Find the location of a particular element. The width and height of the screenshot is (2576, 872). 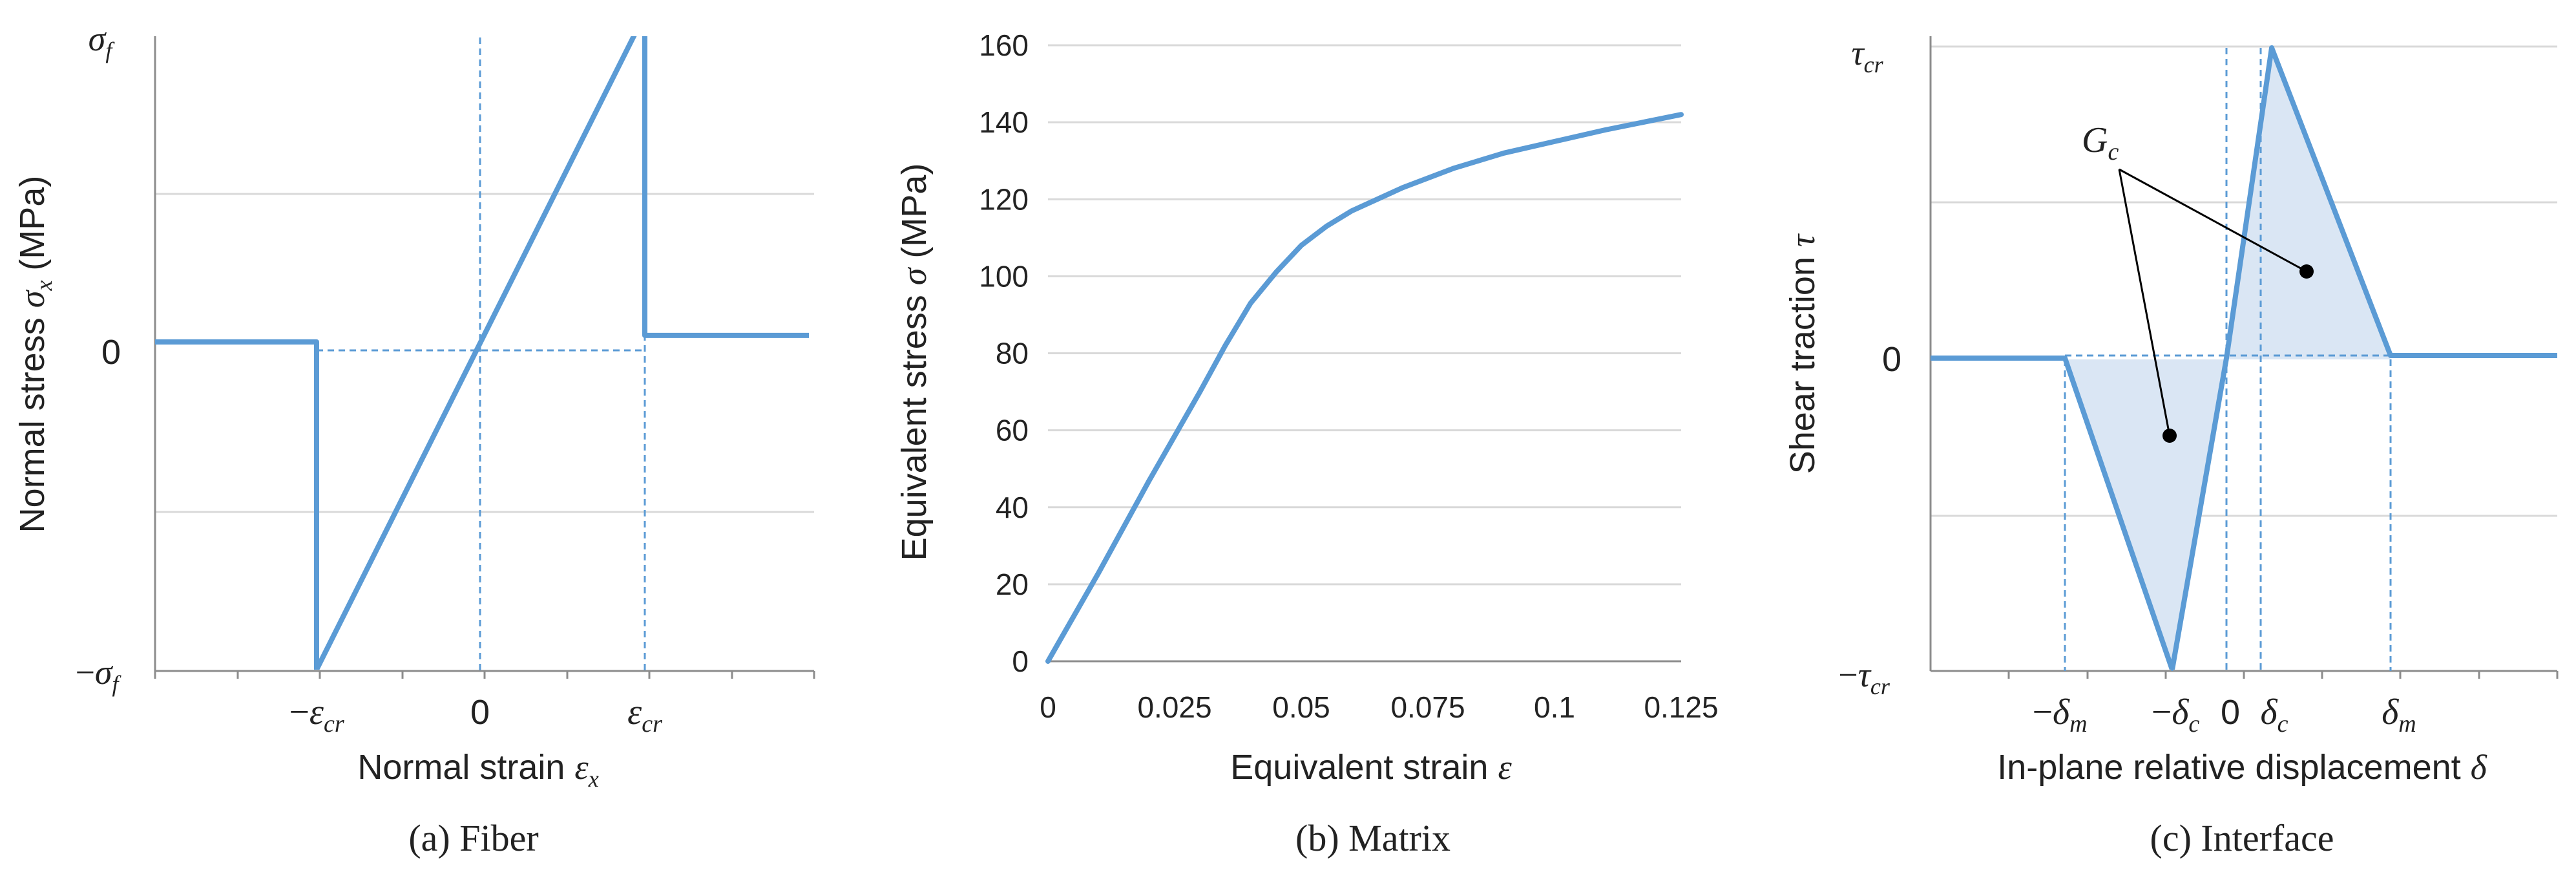

matrix-caption: (b) Matrix is located at coordinates (1372, 838).